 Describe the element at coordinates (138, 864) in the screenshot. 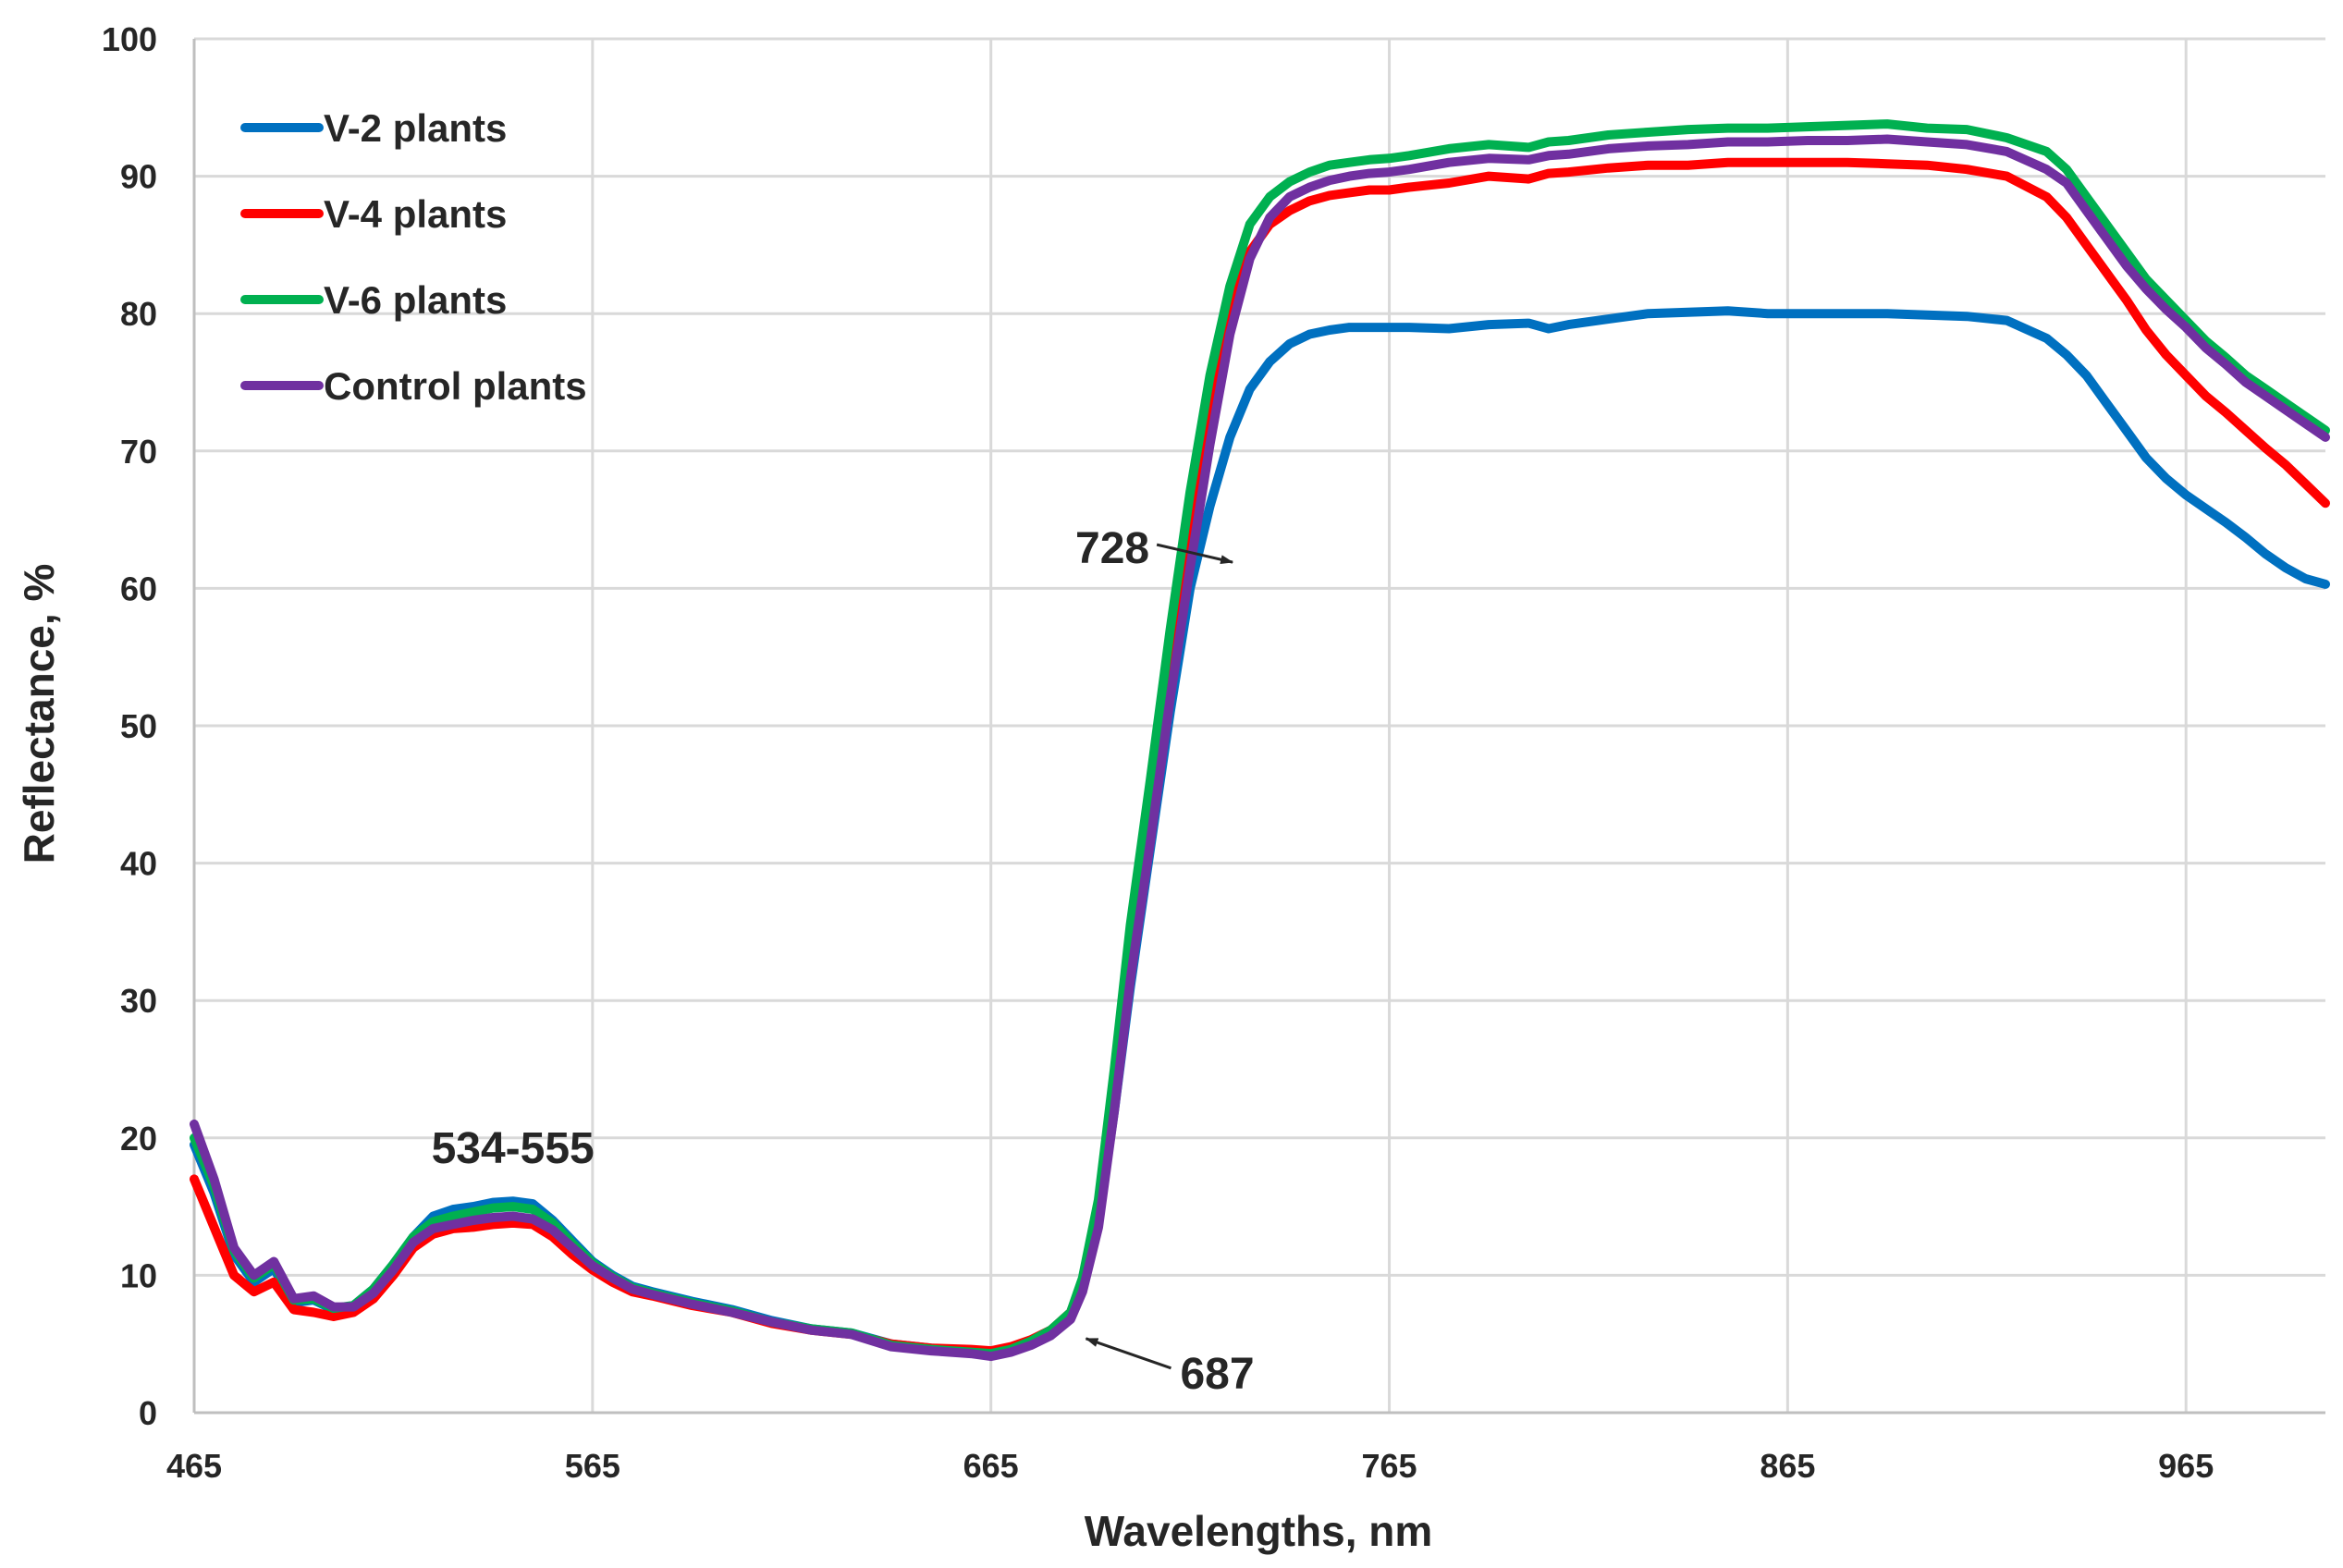

I see `y-tick-label: 40` at that location.